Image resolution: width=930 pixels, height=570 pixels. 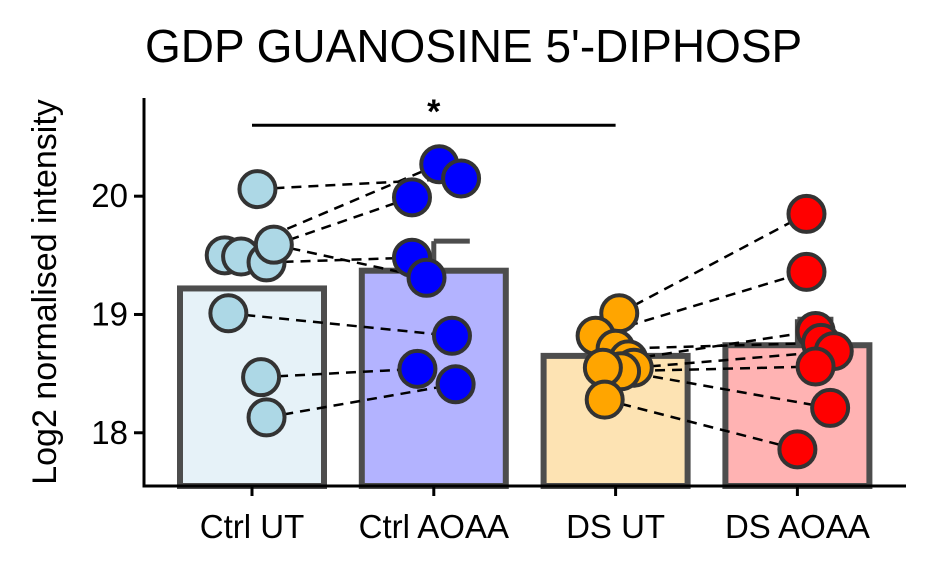 What do you see at coordinates (434, 526) in the screenshot?
I see `x-tick-label-1: Ctrl AOAA` at bounding box center [434, 526].